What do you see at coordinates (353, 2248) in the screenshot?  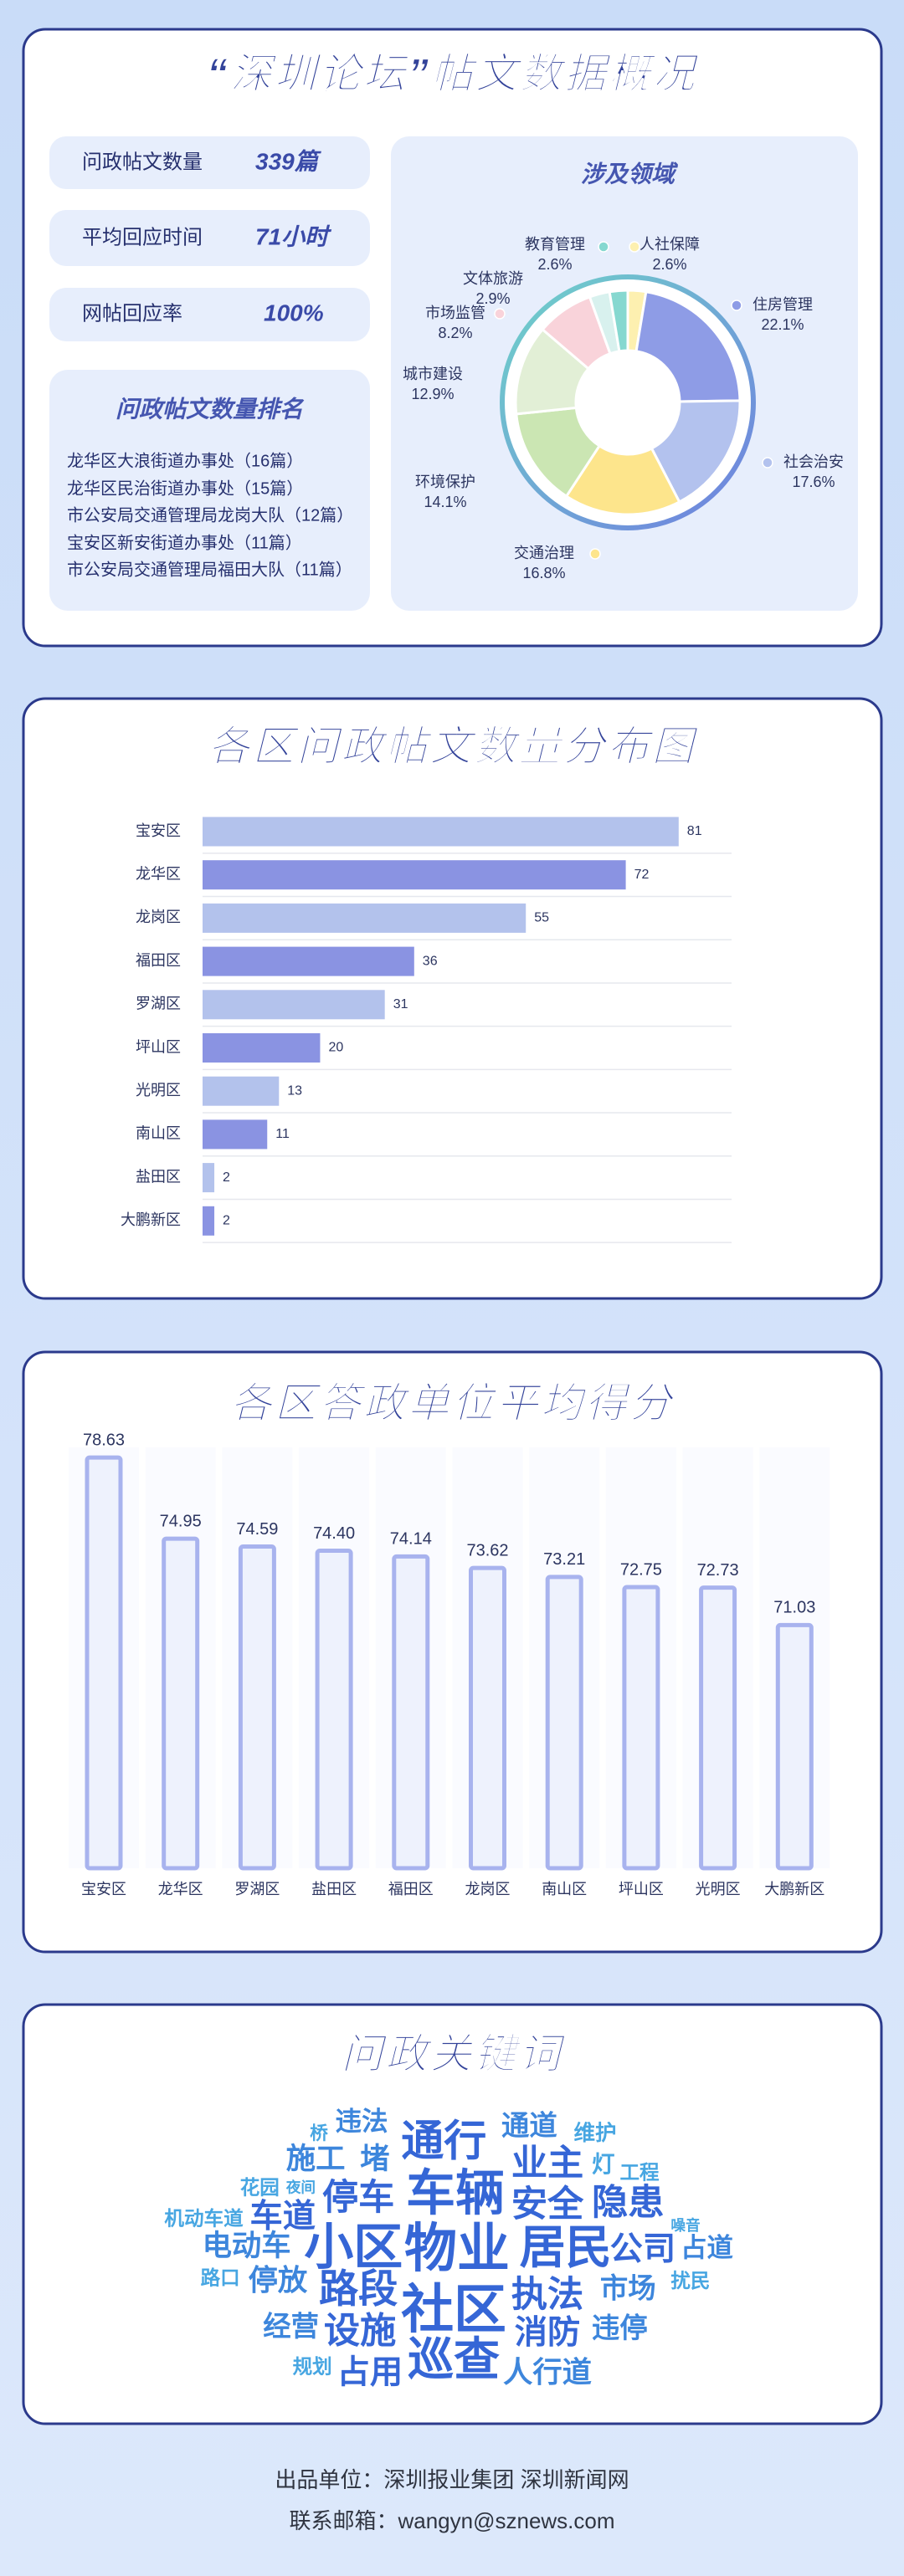 I see `keyword: 小区` at bounding box center [353, 2248].